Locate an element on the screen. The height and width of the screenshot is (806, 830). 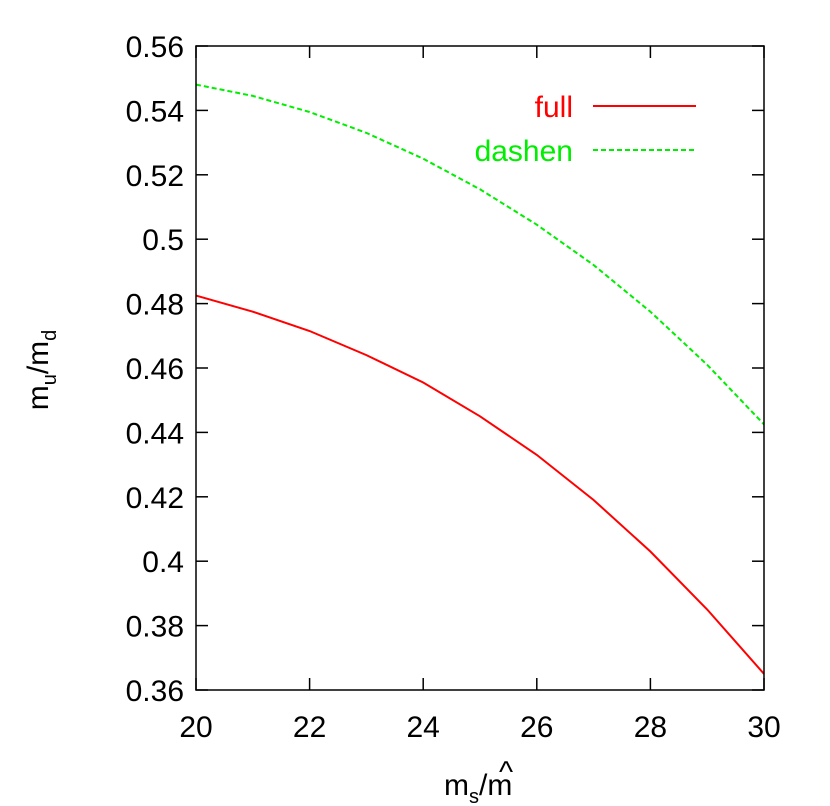
legend: full dashen is located at coordinates (585, 129).